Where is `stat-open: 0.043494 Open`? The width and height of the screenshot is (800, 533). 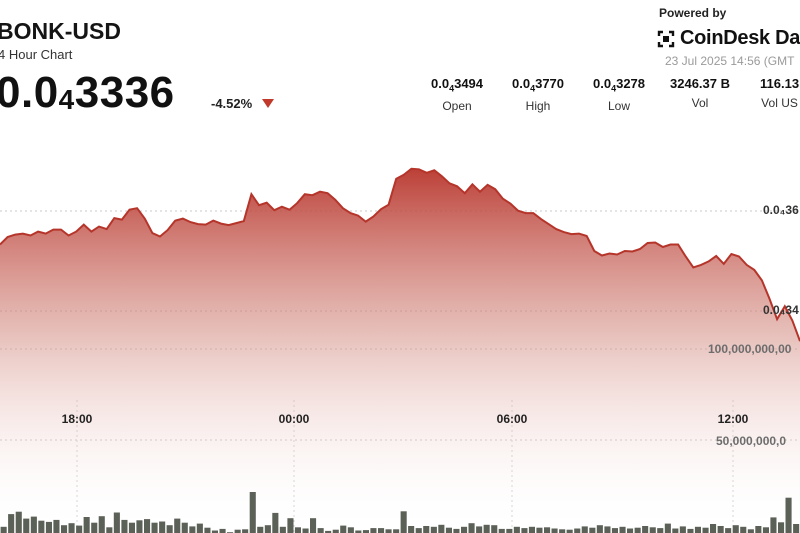 stat-open: 0.043494 Open is located at coordinates (457, 94).